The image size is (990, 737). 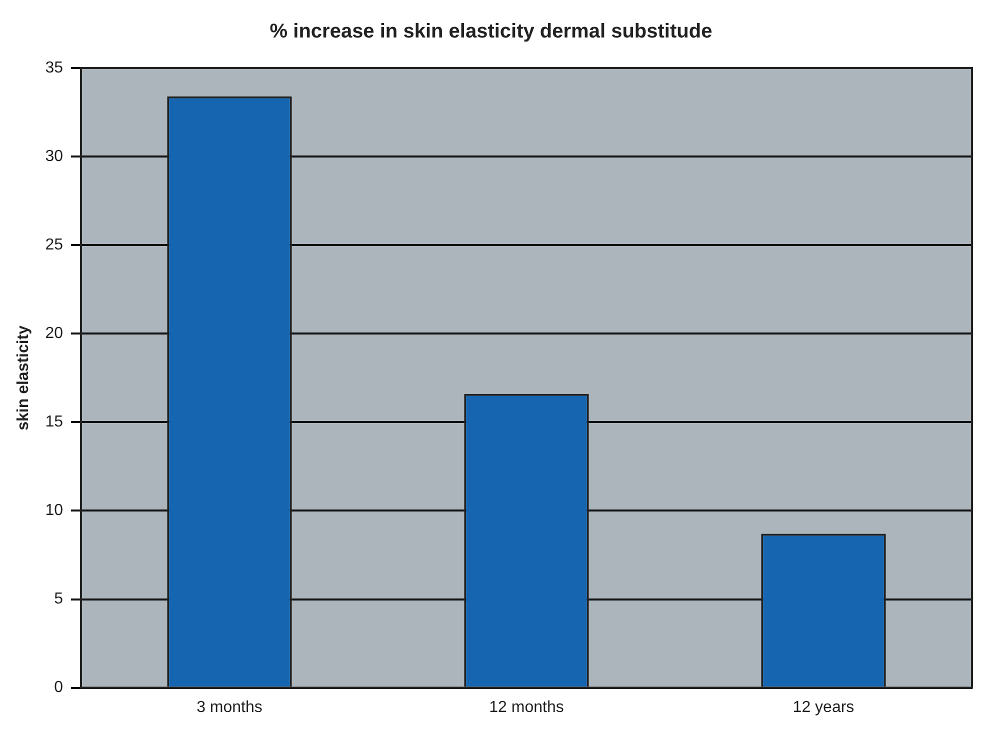 I want to click on chart-title: % increase in skin elasticity dermal substitude, so click(x=491, y=31).